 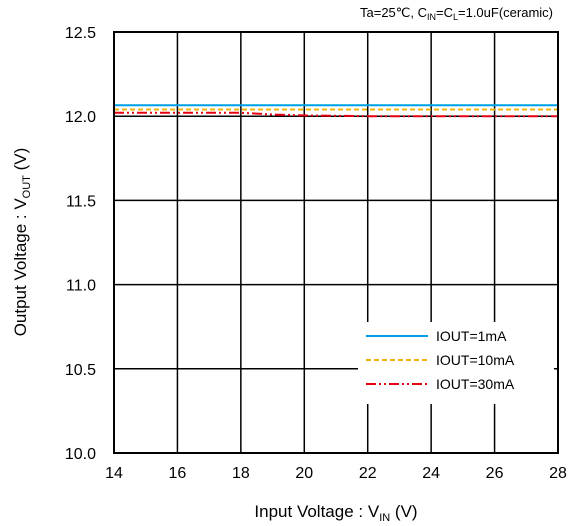 What do you see at coordinates (22, 242) in the screenshot?
I see `y-axis-label: Output Voltage : VOUT (V)` at bounding box center [22, 242].